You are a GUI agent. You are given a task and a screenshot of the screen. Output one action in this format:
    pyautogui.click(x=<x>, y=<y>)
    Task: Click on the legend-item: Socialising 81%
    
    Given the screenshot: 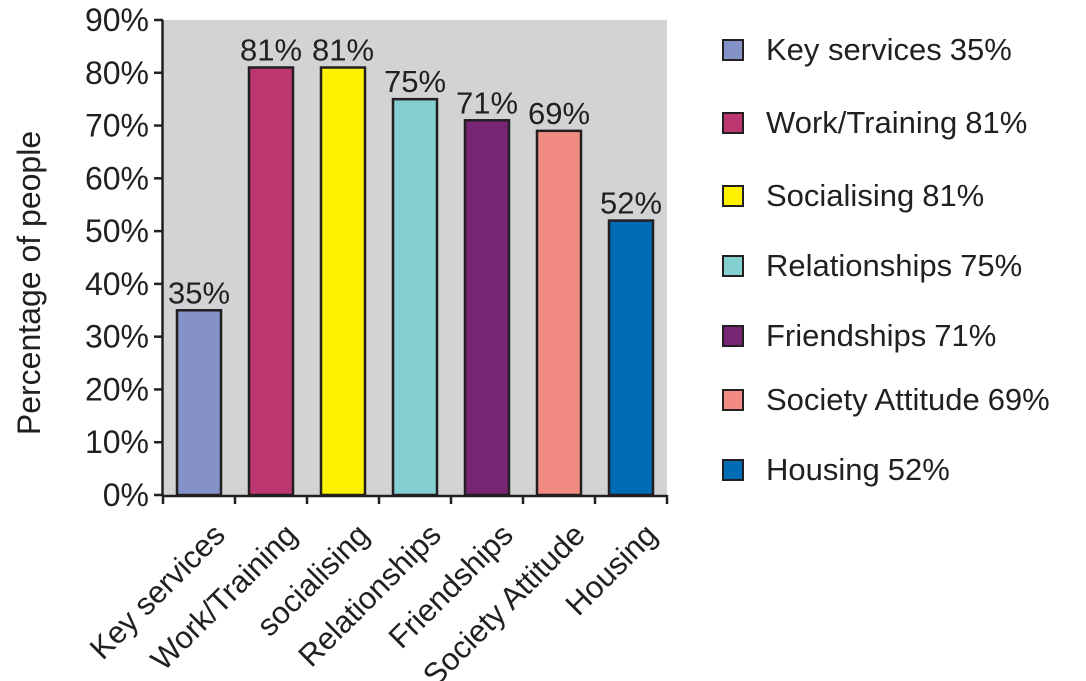 What is the action you would take?
    pyautogui.click(x=853, y=196)
    